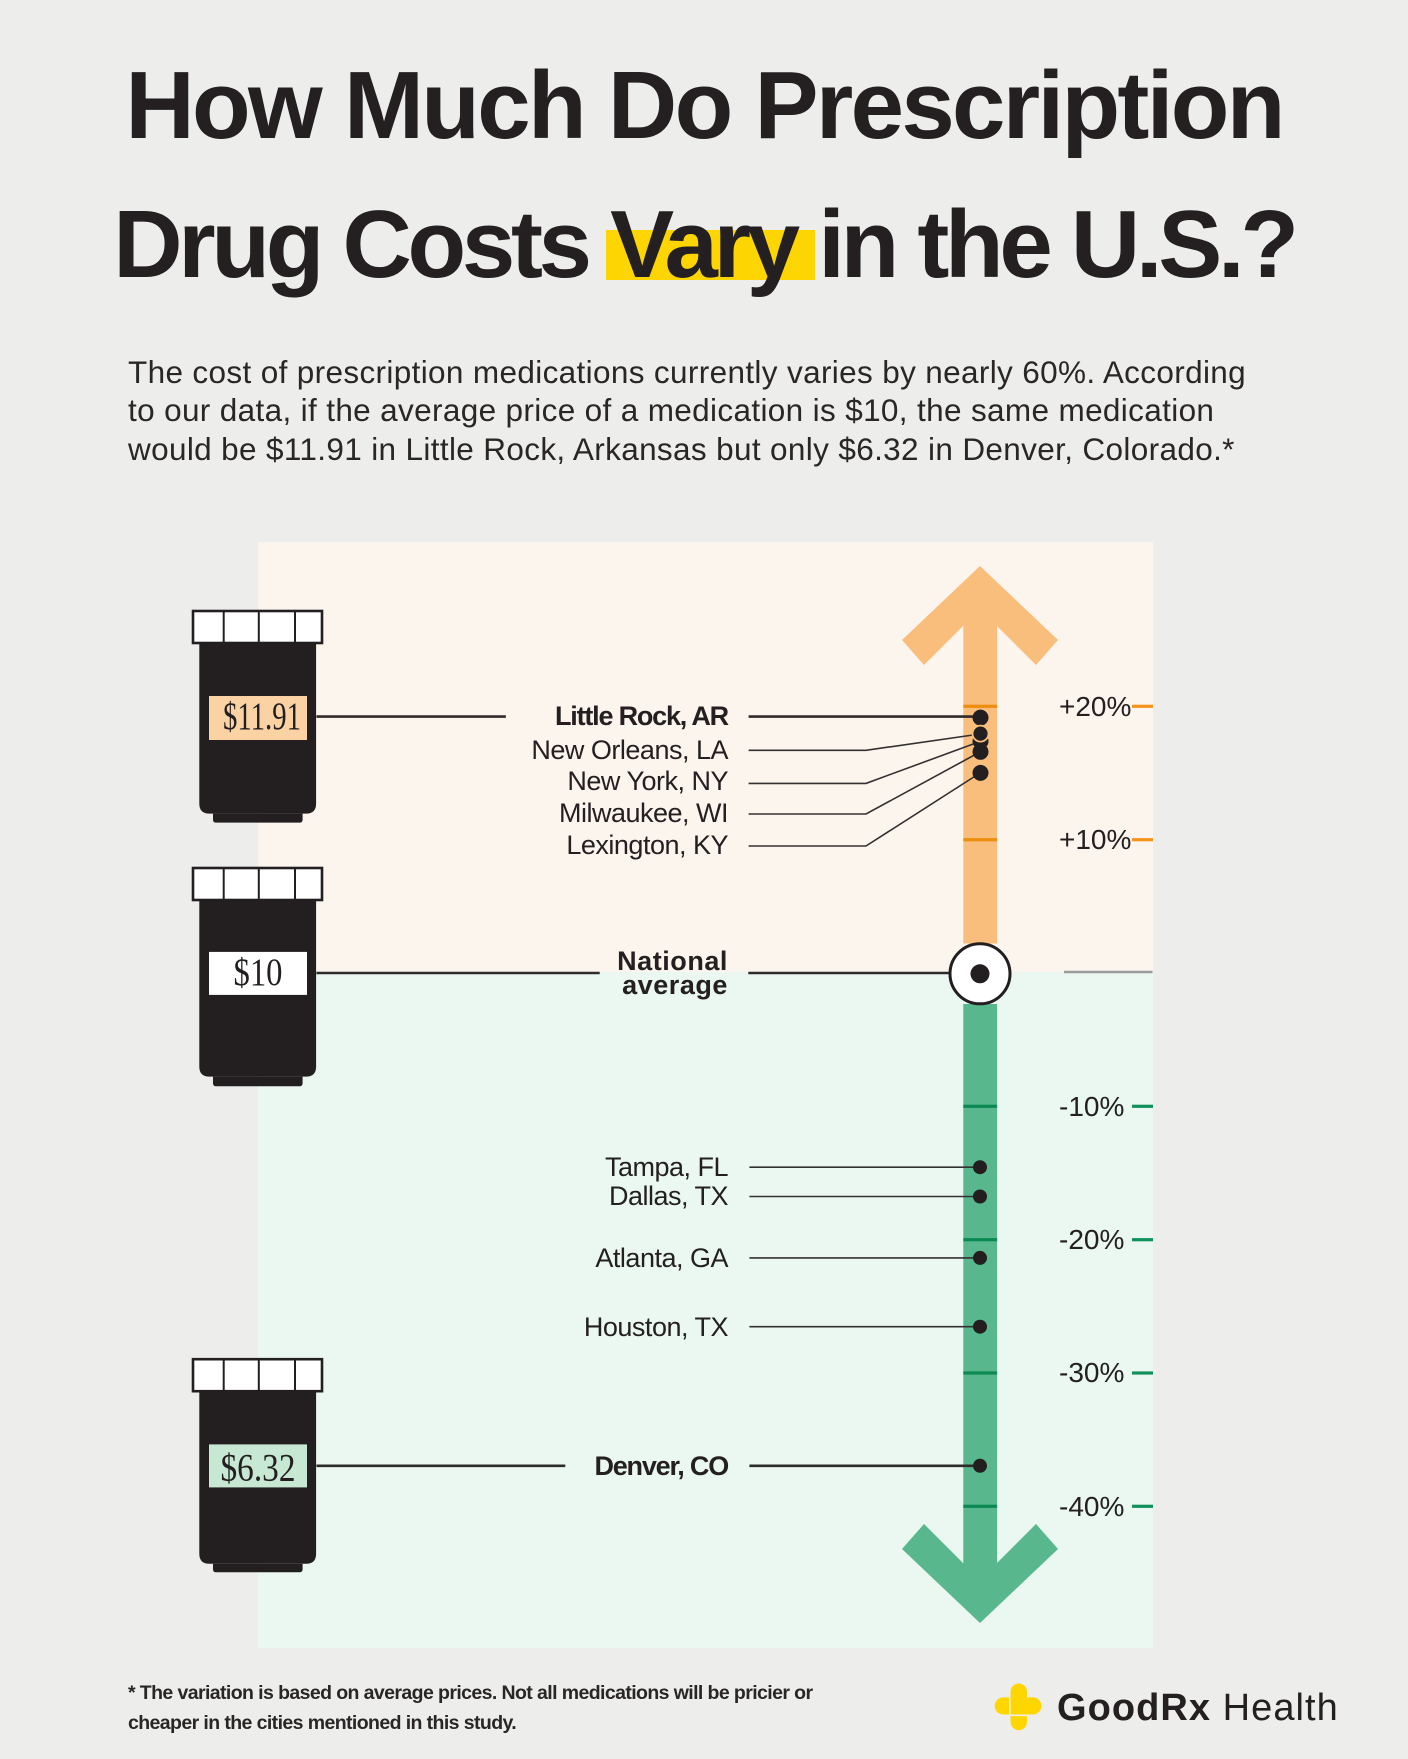 The image size is (1408, 1759). I want to click on svg-text: $6.32, so click(258, 1468).